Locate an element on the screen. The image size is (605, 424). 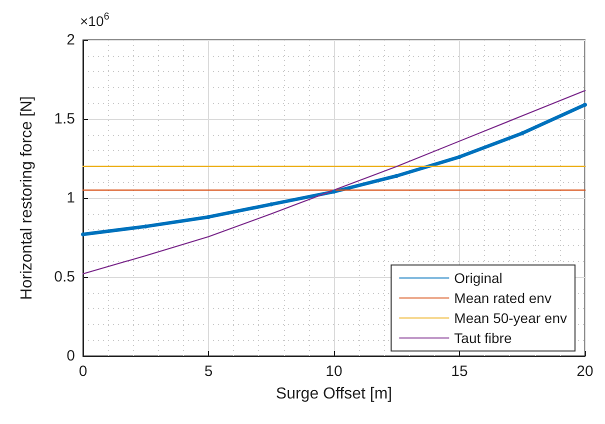
x-tick-label: 5 is located at coordinates (208, 371).